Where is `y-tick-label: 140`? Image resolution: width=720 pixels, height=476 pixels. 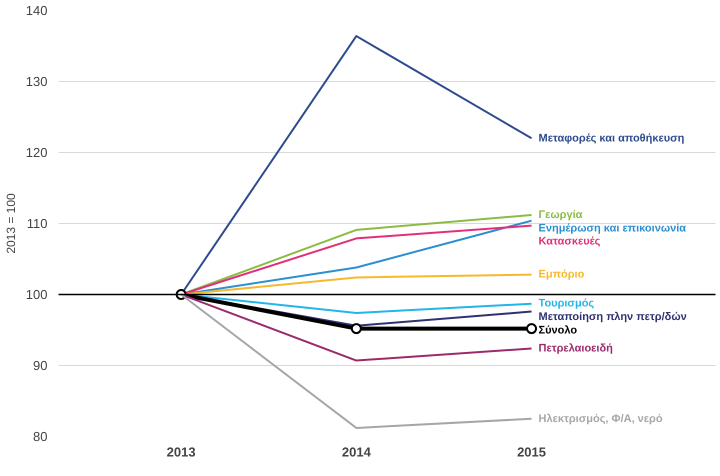 y-tick-label: 140 is located at coordinates (37, 10).